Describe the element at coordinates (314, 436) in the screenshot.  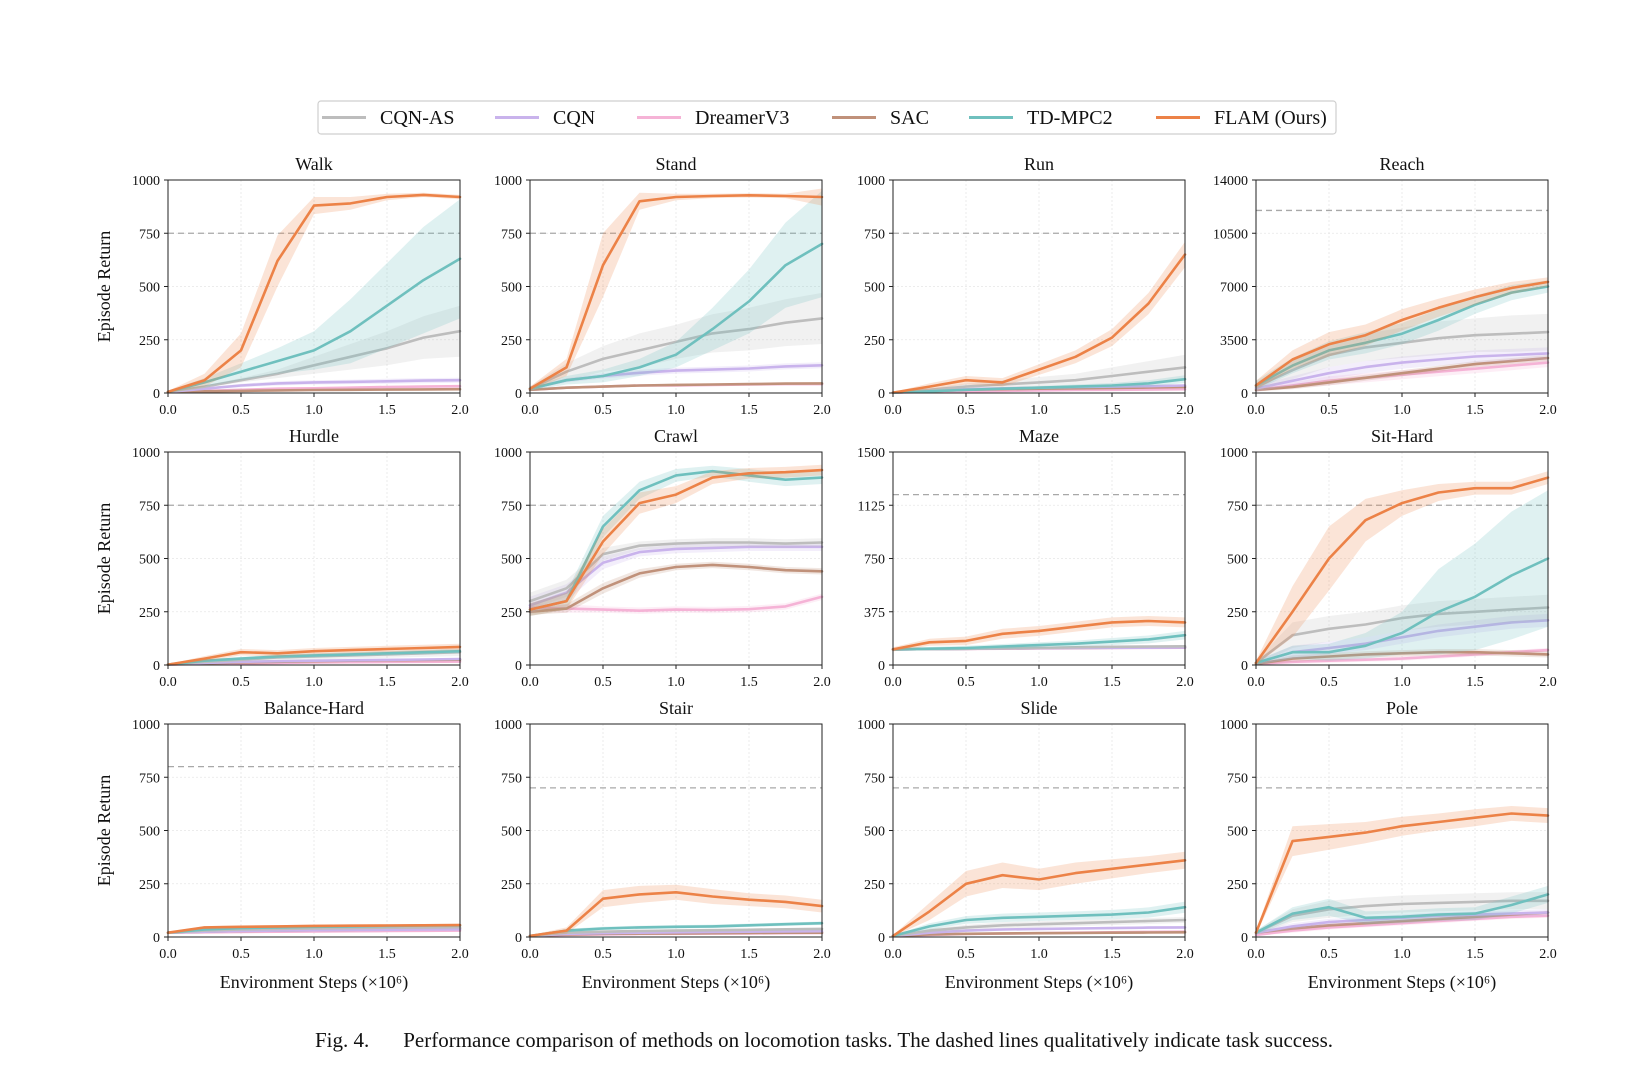
I see `panel-title: Hurdle` at that location.